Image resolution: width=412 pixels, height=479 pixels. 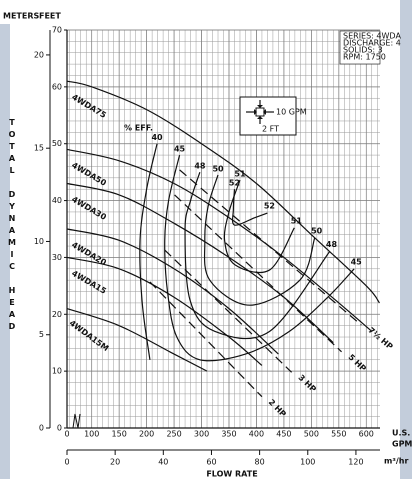 What do you see at coordinates (57, 143) in the screenshot?
I see `y-tick-label: 50` at bounding box center [57, 143].